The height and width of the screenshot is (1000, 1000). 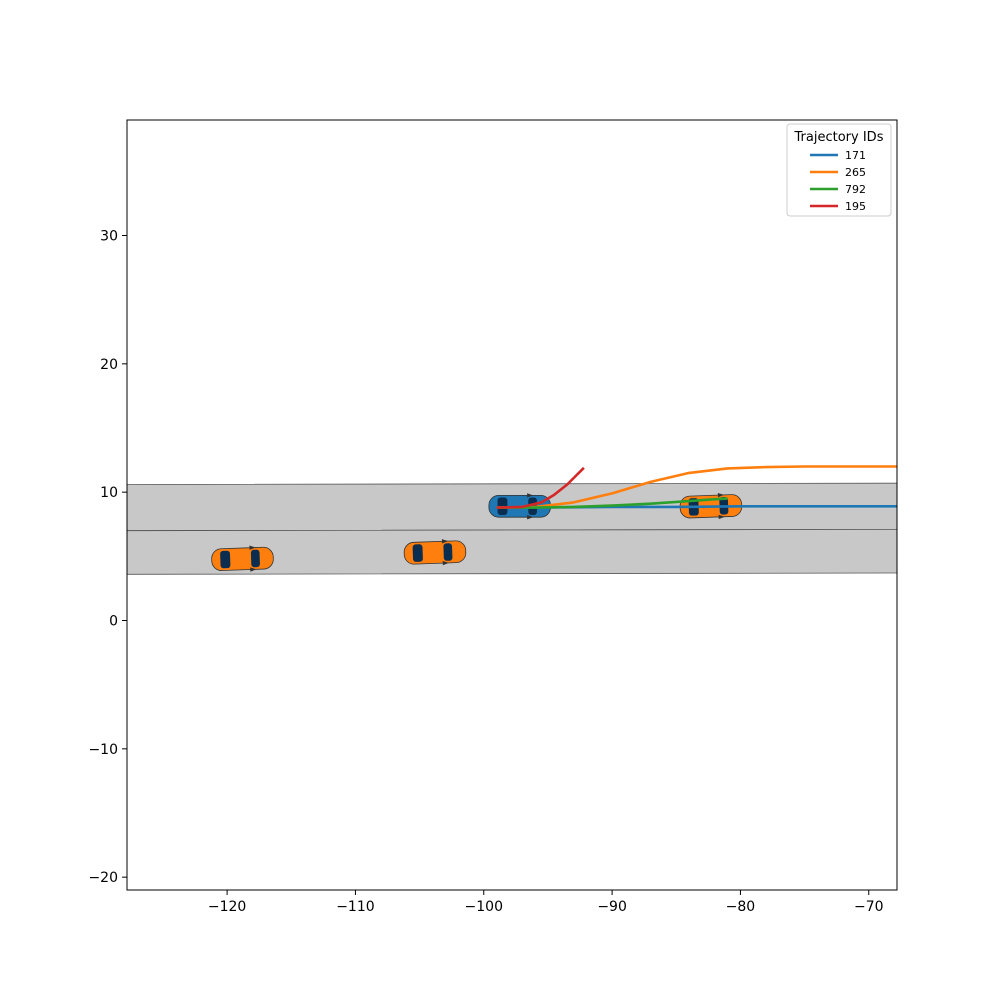 What do you see at coordinates (109, 493) in the screenshot?
I see `y-tick-label: 10` at bounding box center [109, 493].